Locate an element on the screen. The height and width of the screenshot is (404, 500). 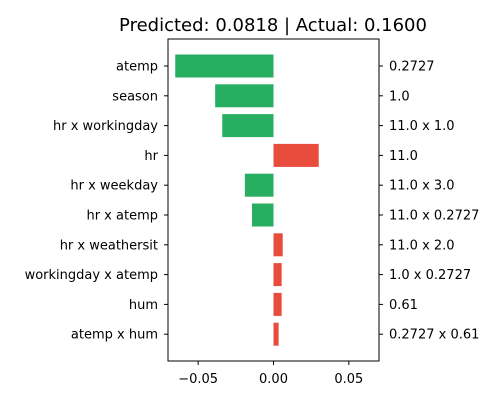
feature-label-2: hr x workingday is located at coordinates (105, 126).